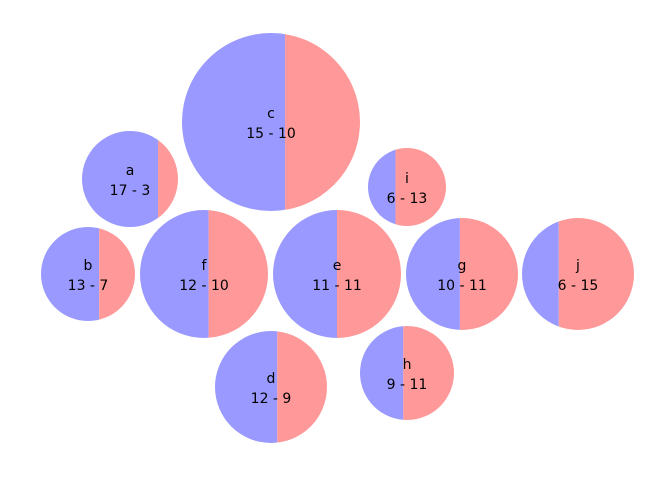  I want to click on bubble-f-right-segment, so click(238, 274).